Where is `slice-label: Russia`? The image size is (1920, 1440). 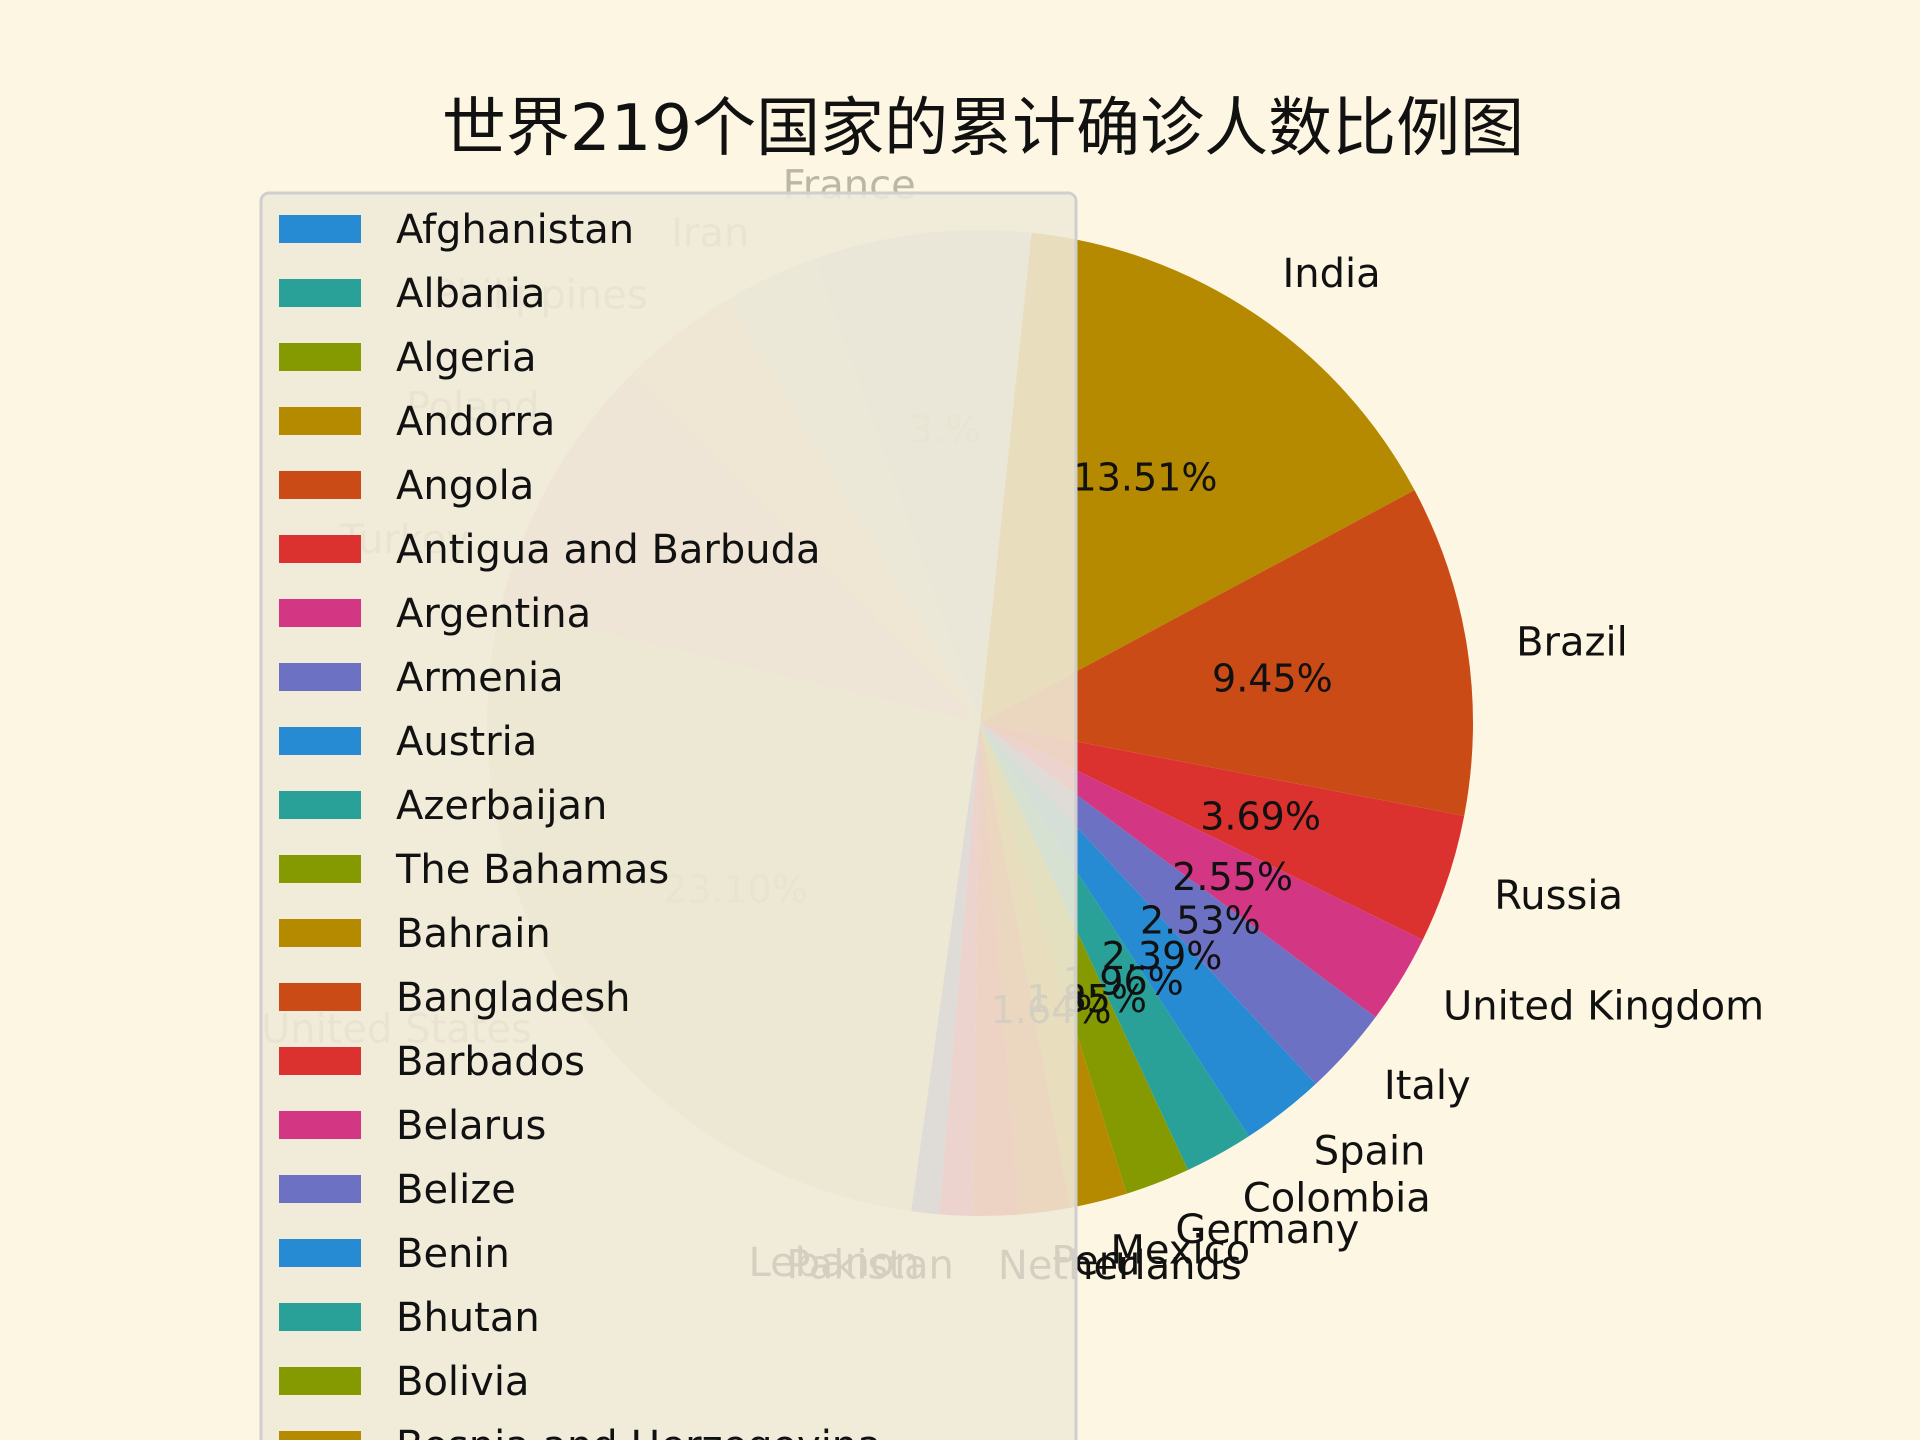 slice-label: Russia is located at coordinates (1558, 896).